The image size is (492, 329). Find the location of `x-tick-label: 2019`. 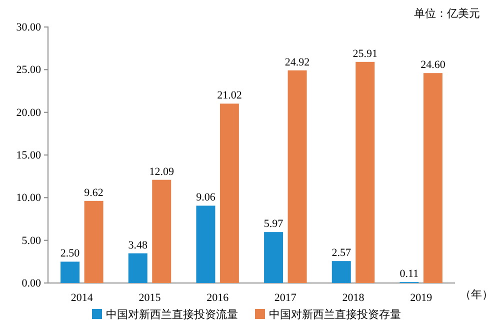

x-tick-label: 2019 is located at coordinates (421, 298).